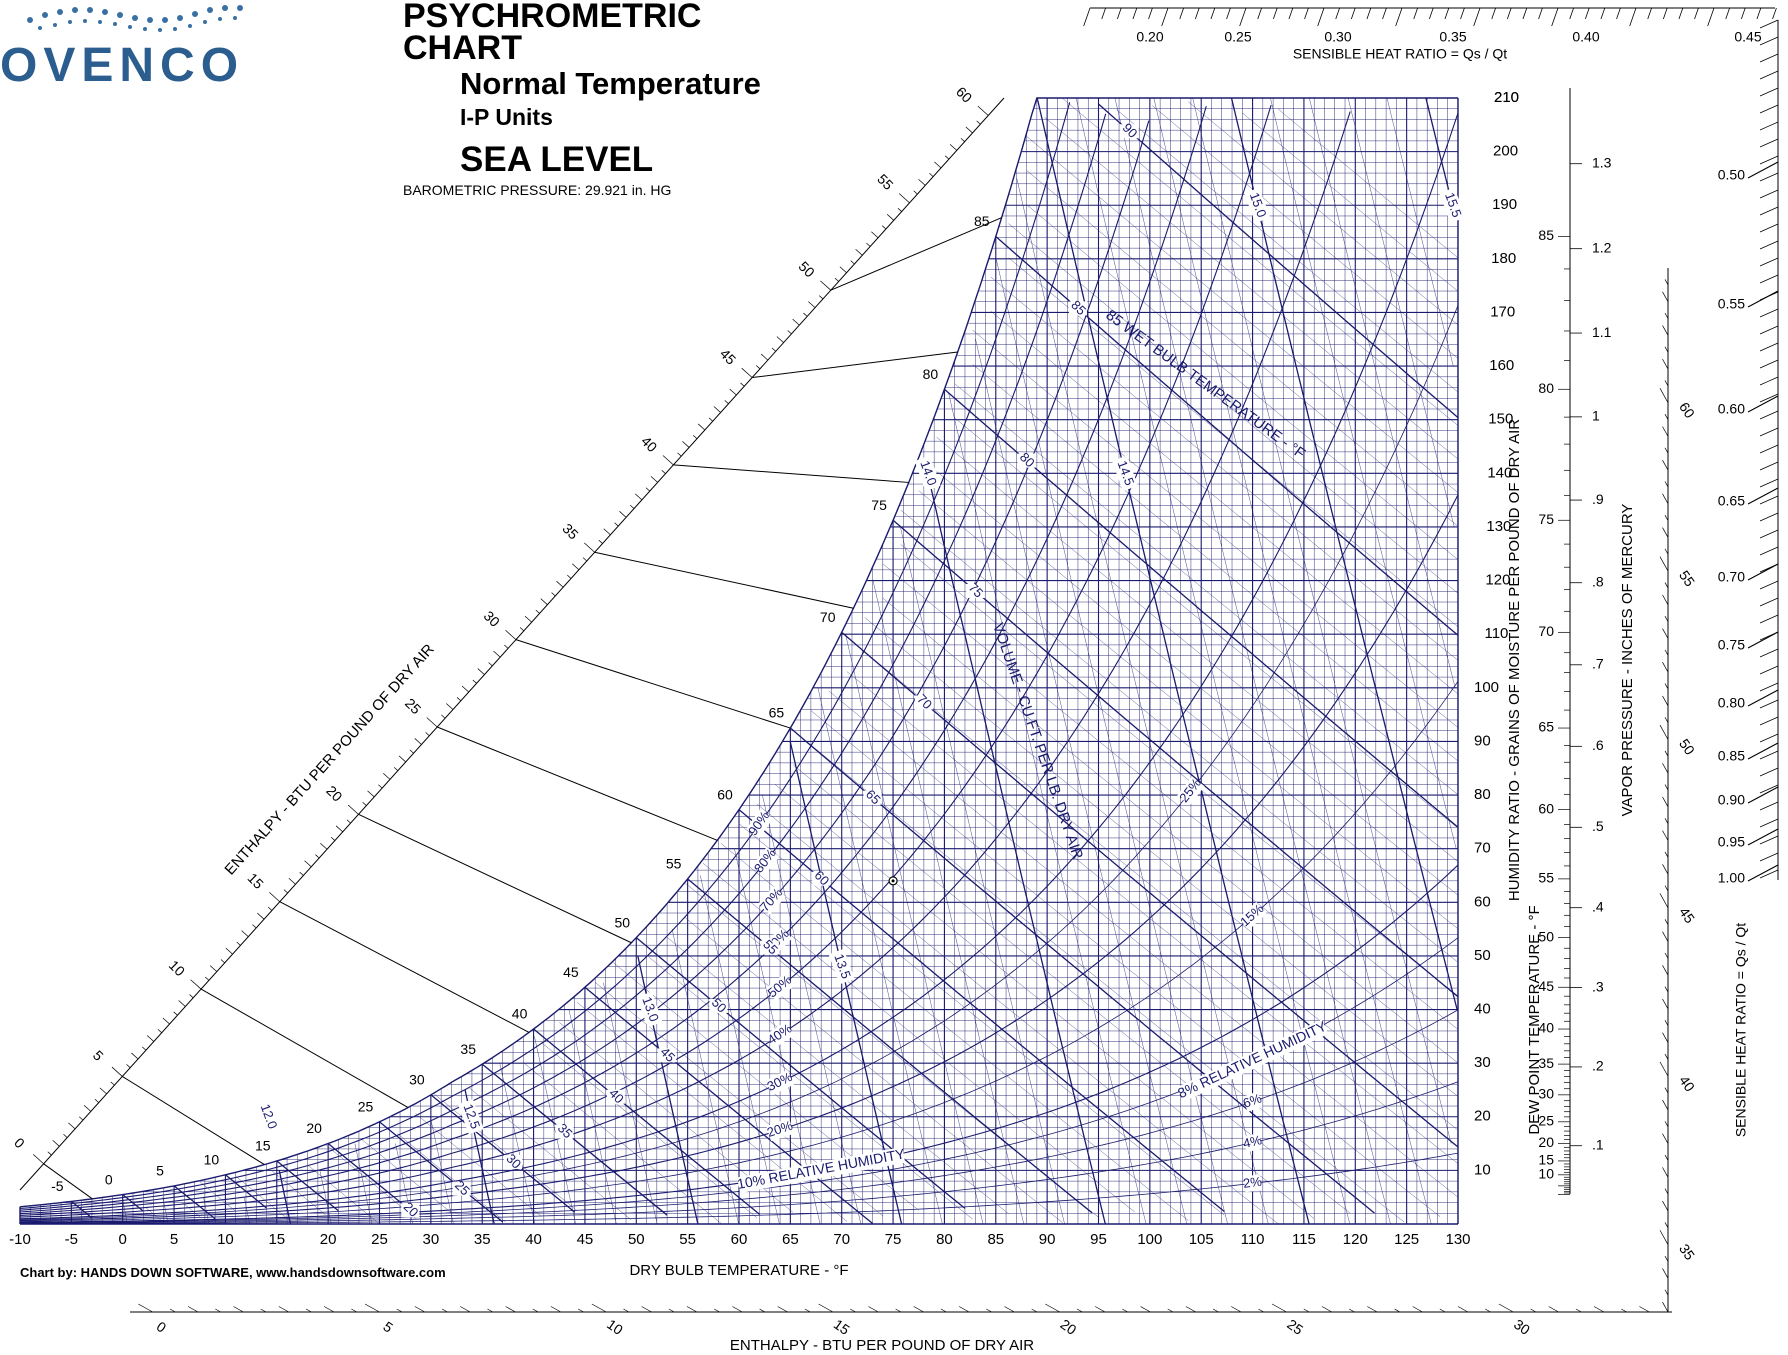 The image size is (1788, 1355). What do you see at coordinates (1687, 1084) in the screenshot?
I see `enthalpy-right-label: 40` at bounding box center [1687, 1084].